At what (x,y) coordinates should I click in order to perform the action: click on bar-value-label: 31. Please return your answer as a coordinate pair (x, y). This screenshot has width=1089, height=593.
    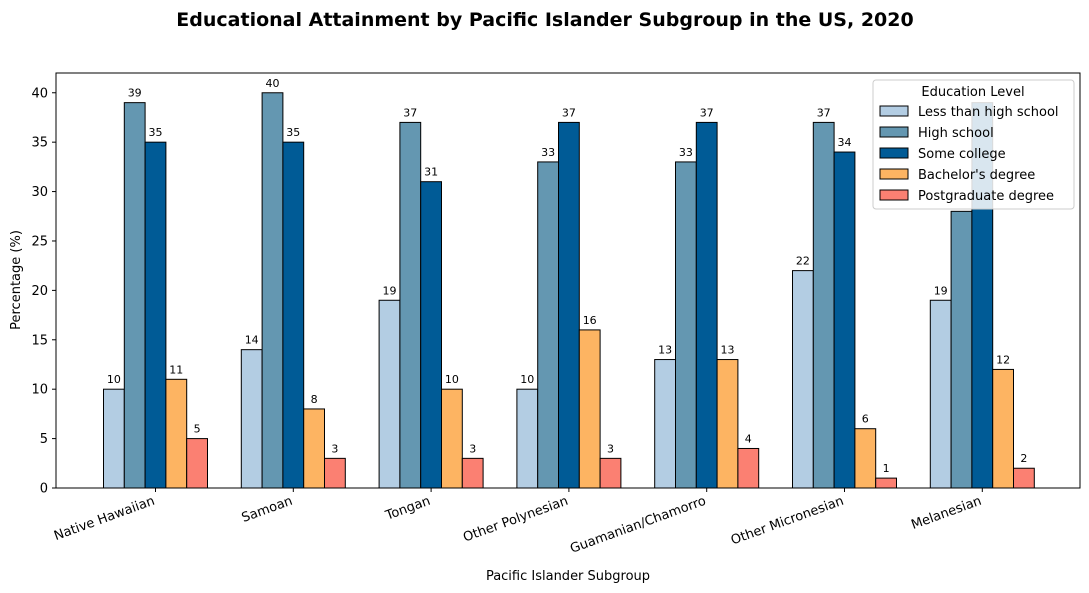
    Looking at the image, I should click on (431, 172).